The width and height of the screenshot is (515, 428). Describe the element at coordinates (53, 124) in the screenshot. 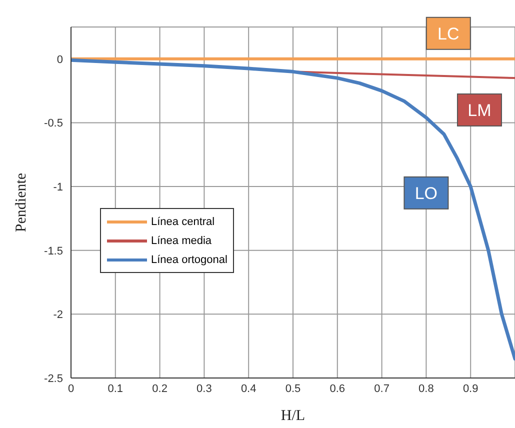

I see `y-tick-label: -0.5` at that location.